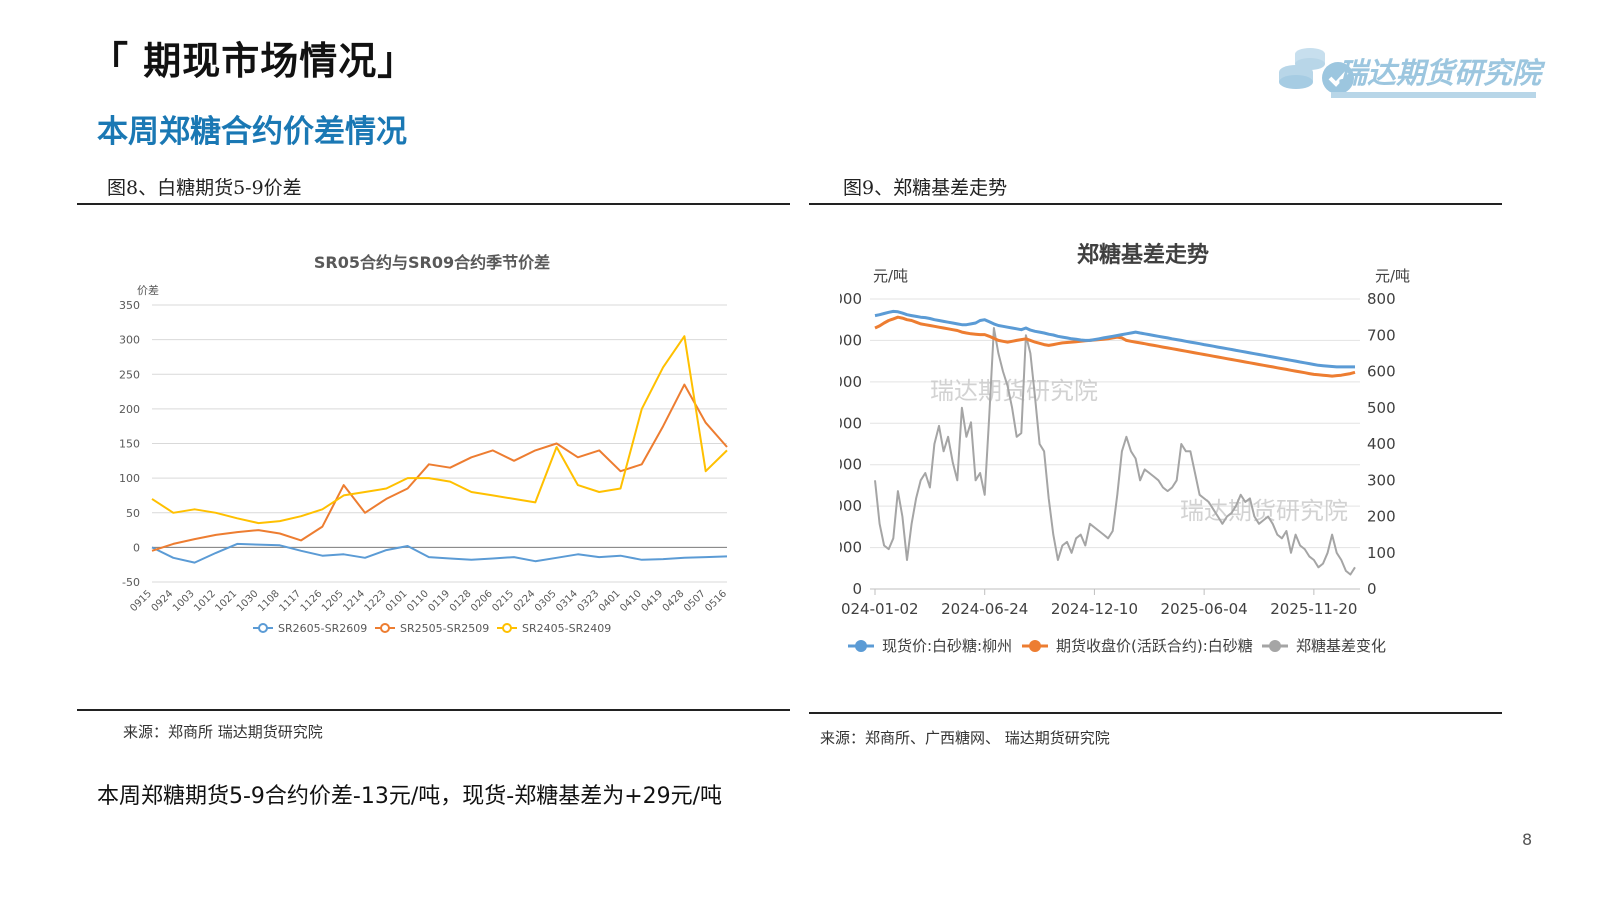 The height and width of the screenshot is (900, 1600). Describe the element at coordinates (1155, 713) in the screenshot. I see `figure-9-bottom-rule` at that location.